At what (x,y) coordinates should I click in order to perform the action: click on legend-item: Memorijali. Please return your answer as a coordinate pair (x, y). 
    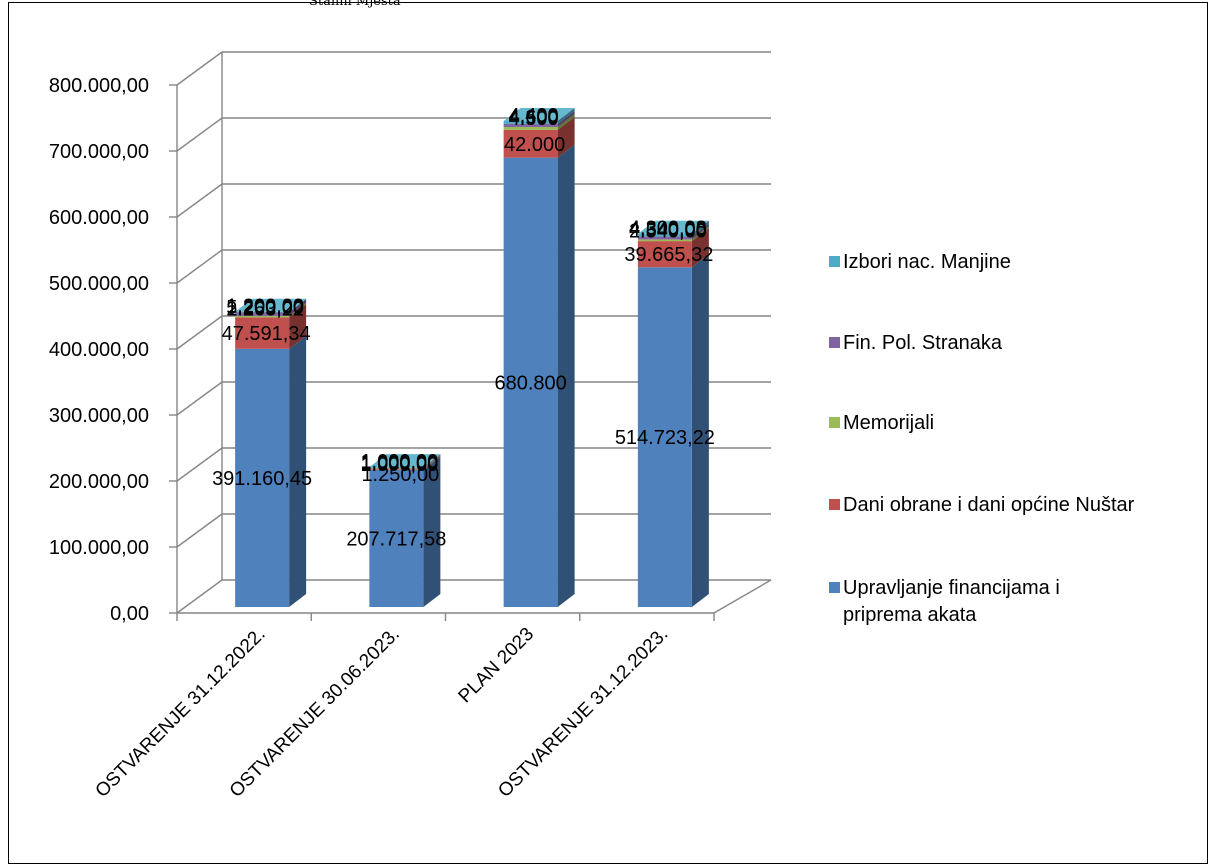
    Looking at the image, I should click on (881, 423).